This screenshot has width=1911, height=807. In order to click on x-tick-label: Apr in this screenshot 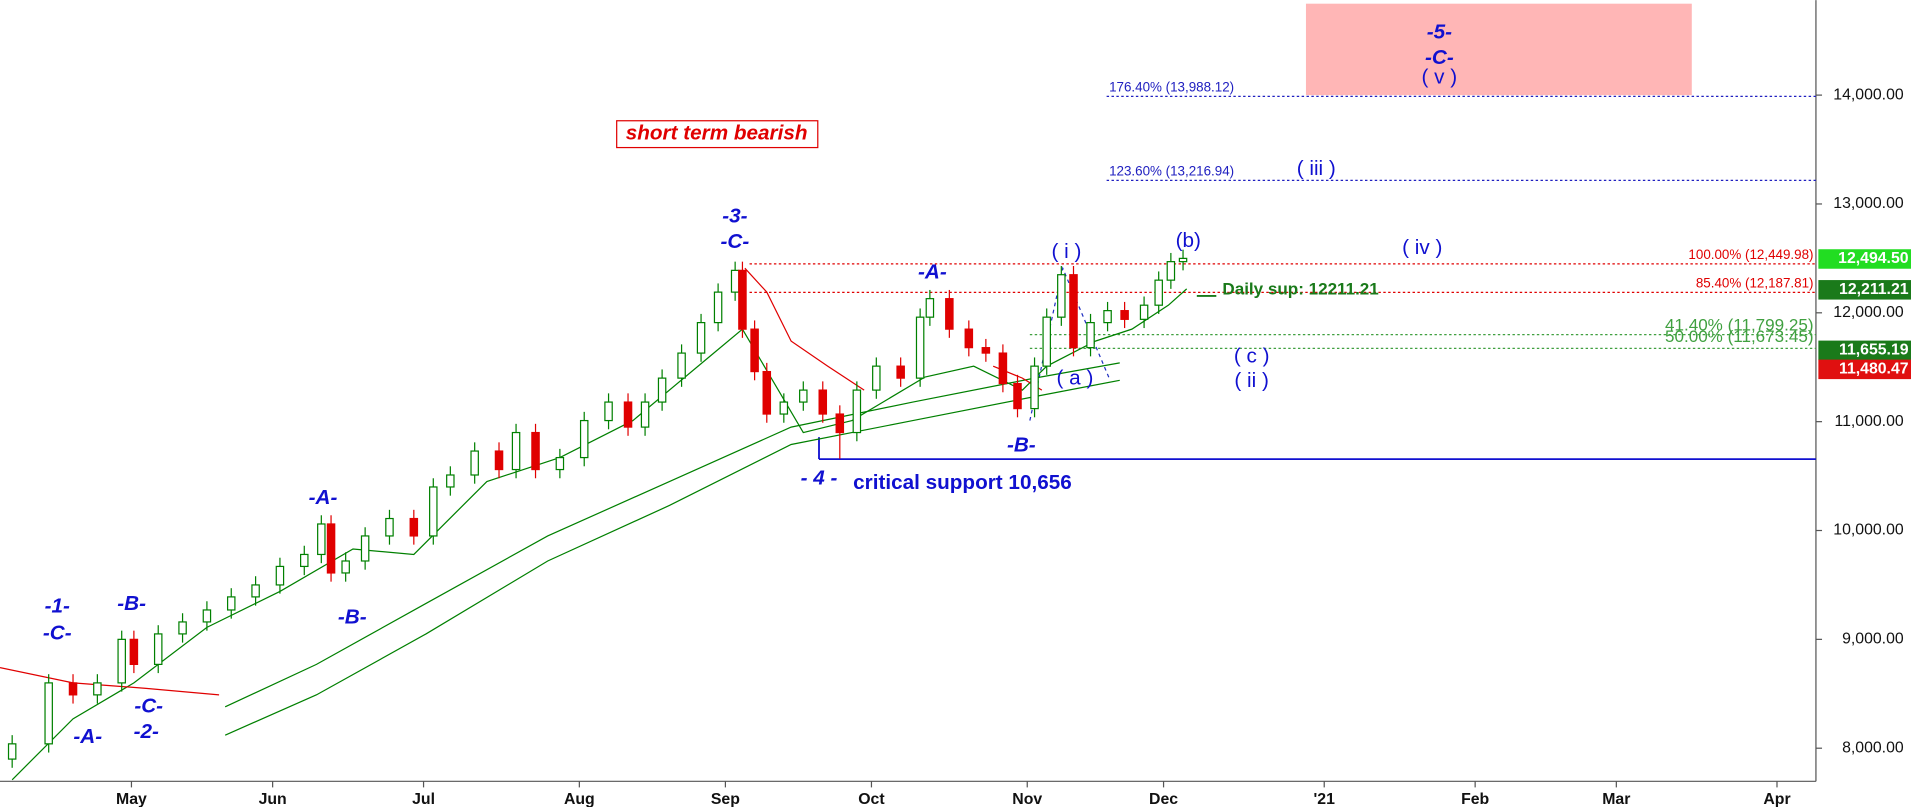, I will do `click(1776, 799)`.